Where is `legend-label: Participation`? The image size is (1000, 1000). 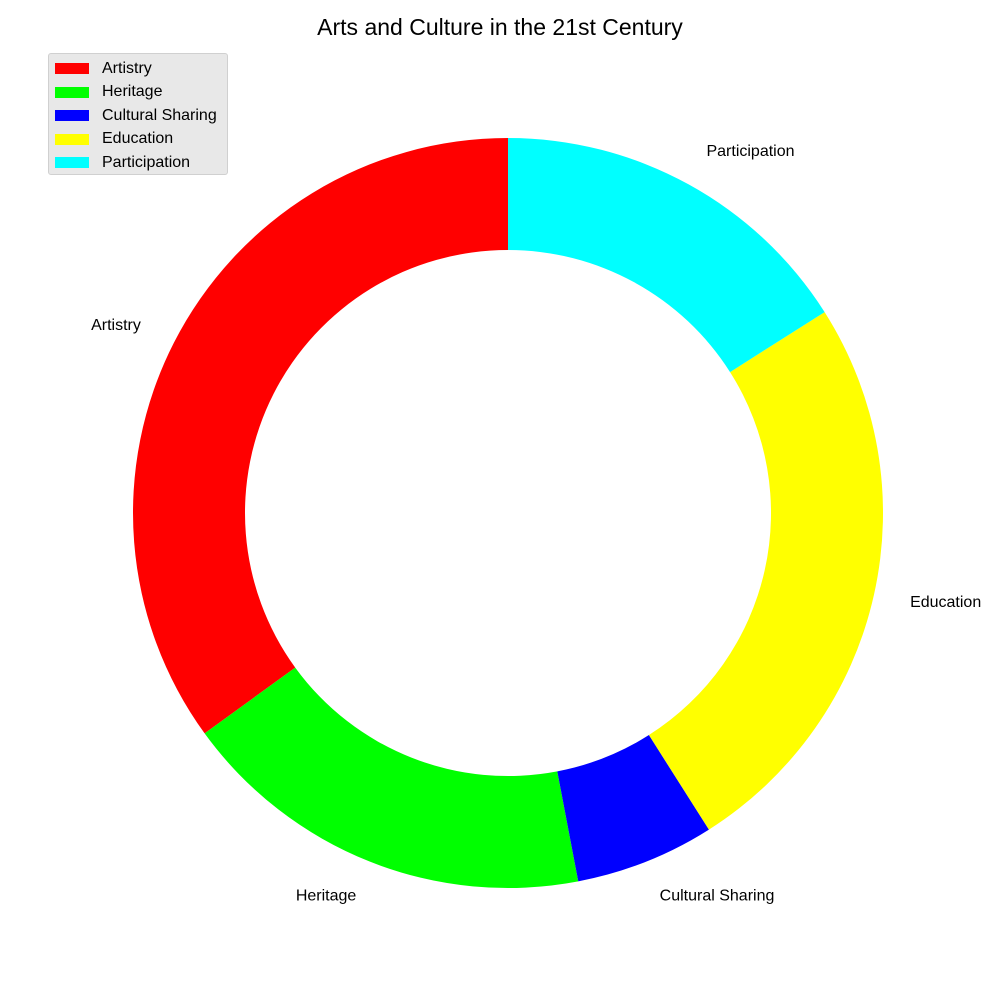 legend-label: Participation is located at coordinates (146, 162).